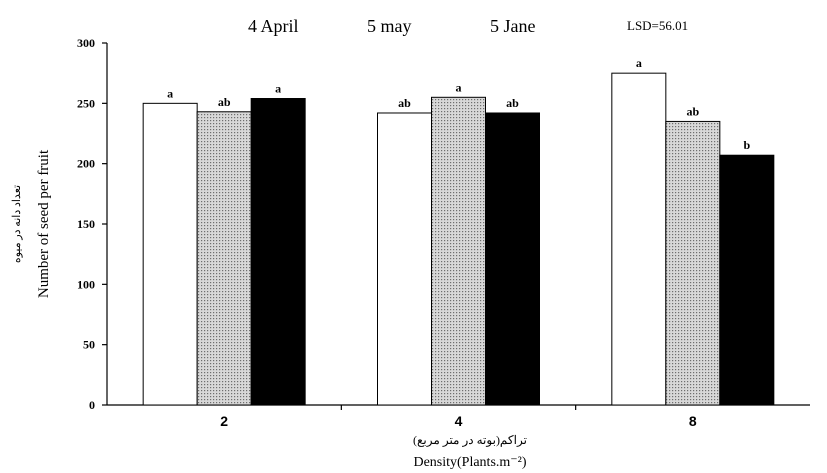 This screenshot has width=827, height=473. What do you see at coordinates (86, 103) in the screenshot?
I see `y-tick-label: 250` at bounding box center [86, 103].